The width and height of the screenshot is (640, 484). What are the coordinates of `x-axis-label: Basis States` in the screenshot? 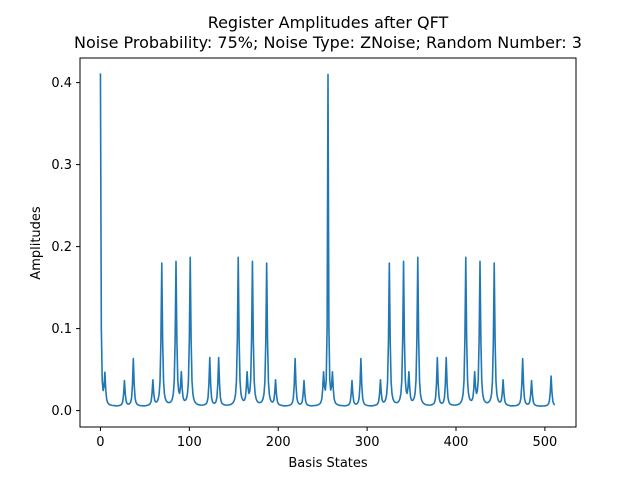 It's located at (328, 463).